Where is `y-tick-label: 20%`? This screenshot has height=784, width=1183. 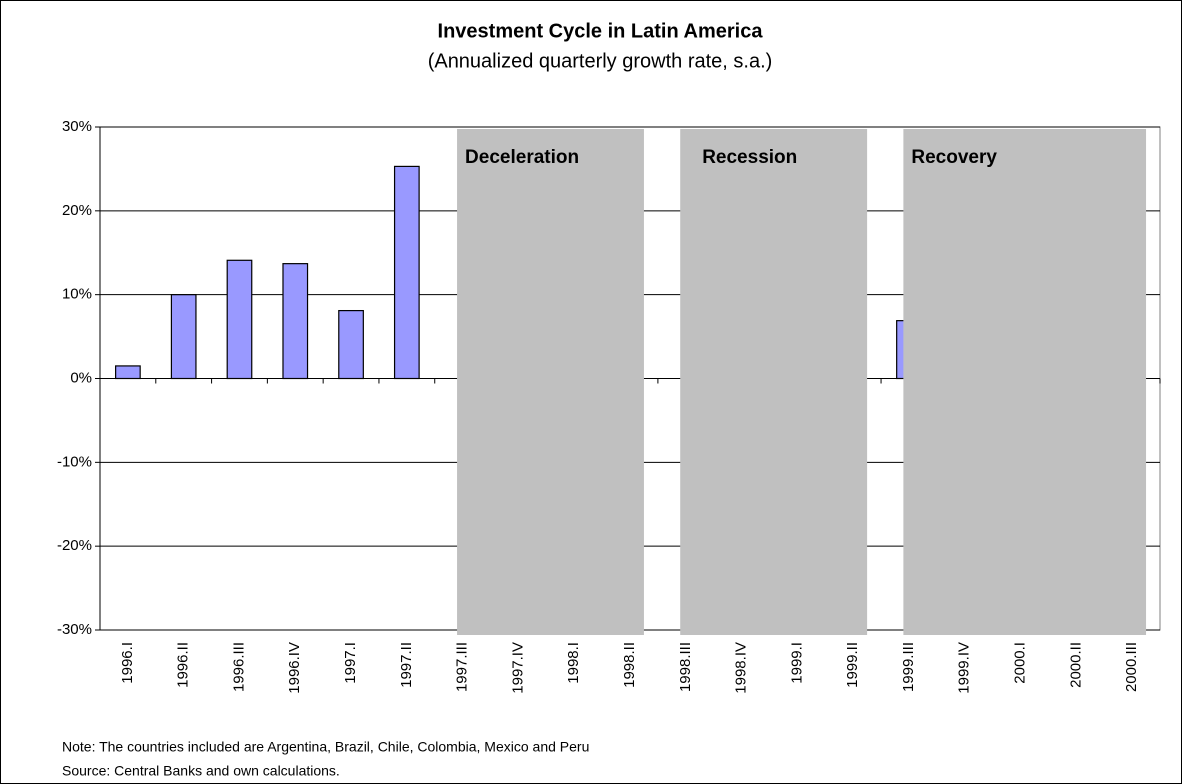 y-tick-label: 20% is located at coordinates (77, 210).